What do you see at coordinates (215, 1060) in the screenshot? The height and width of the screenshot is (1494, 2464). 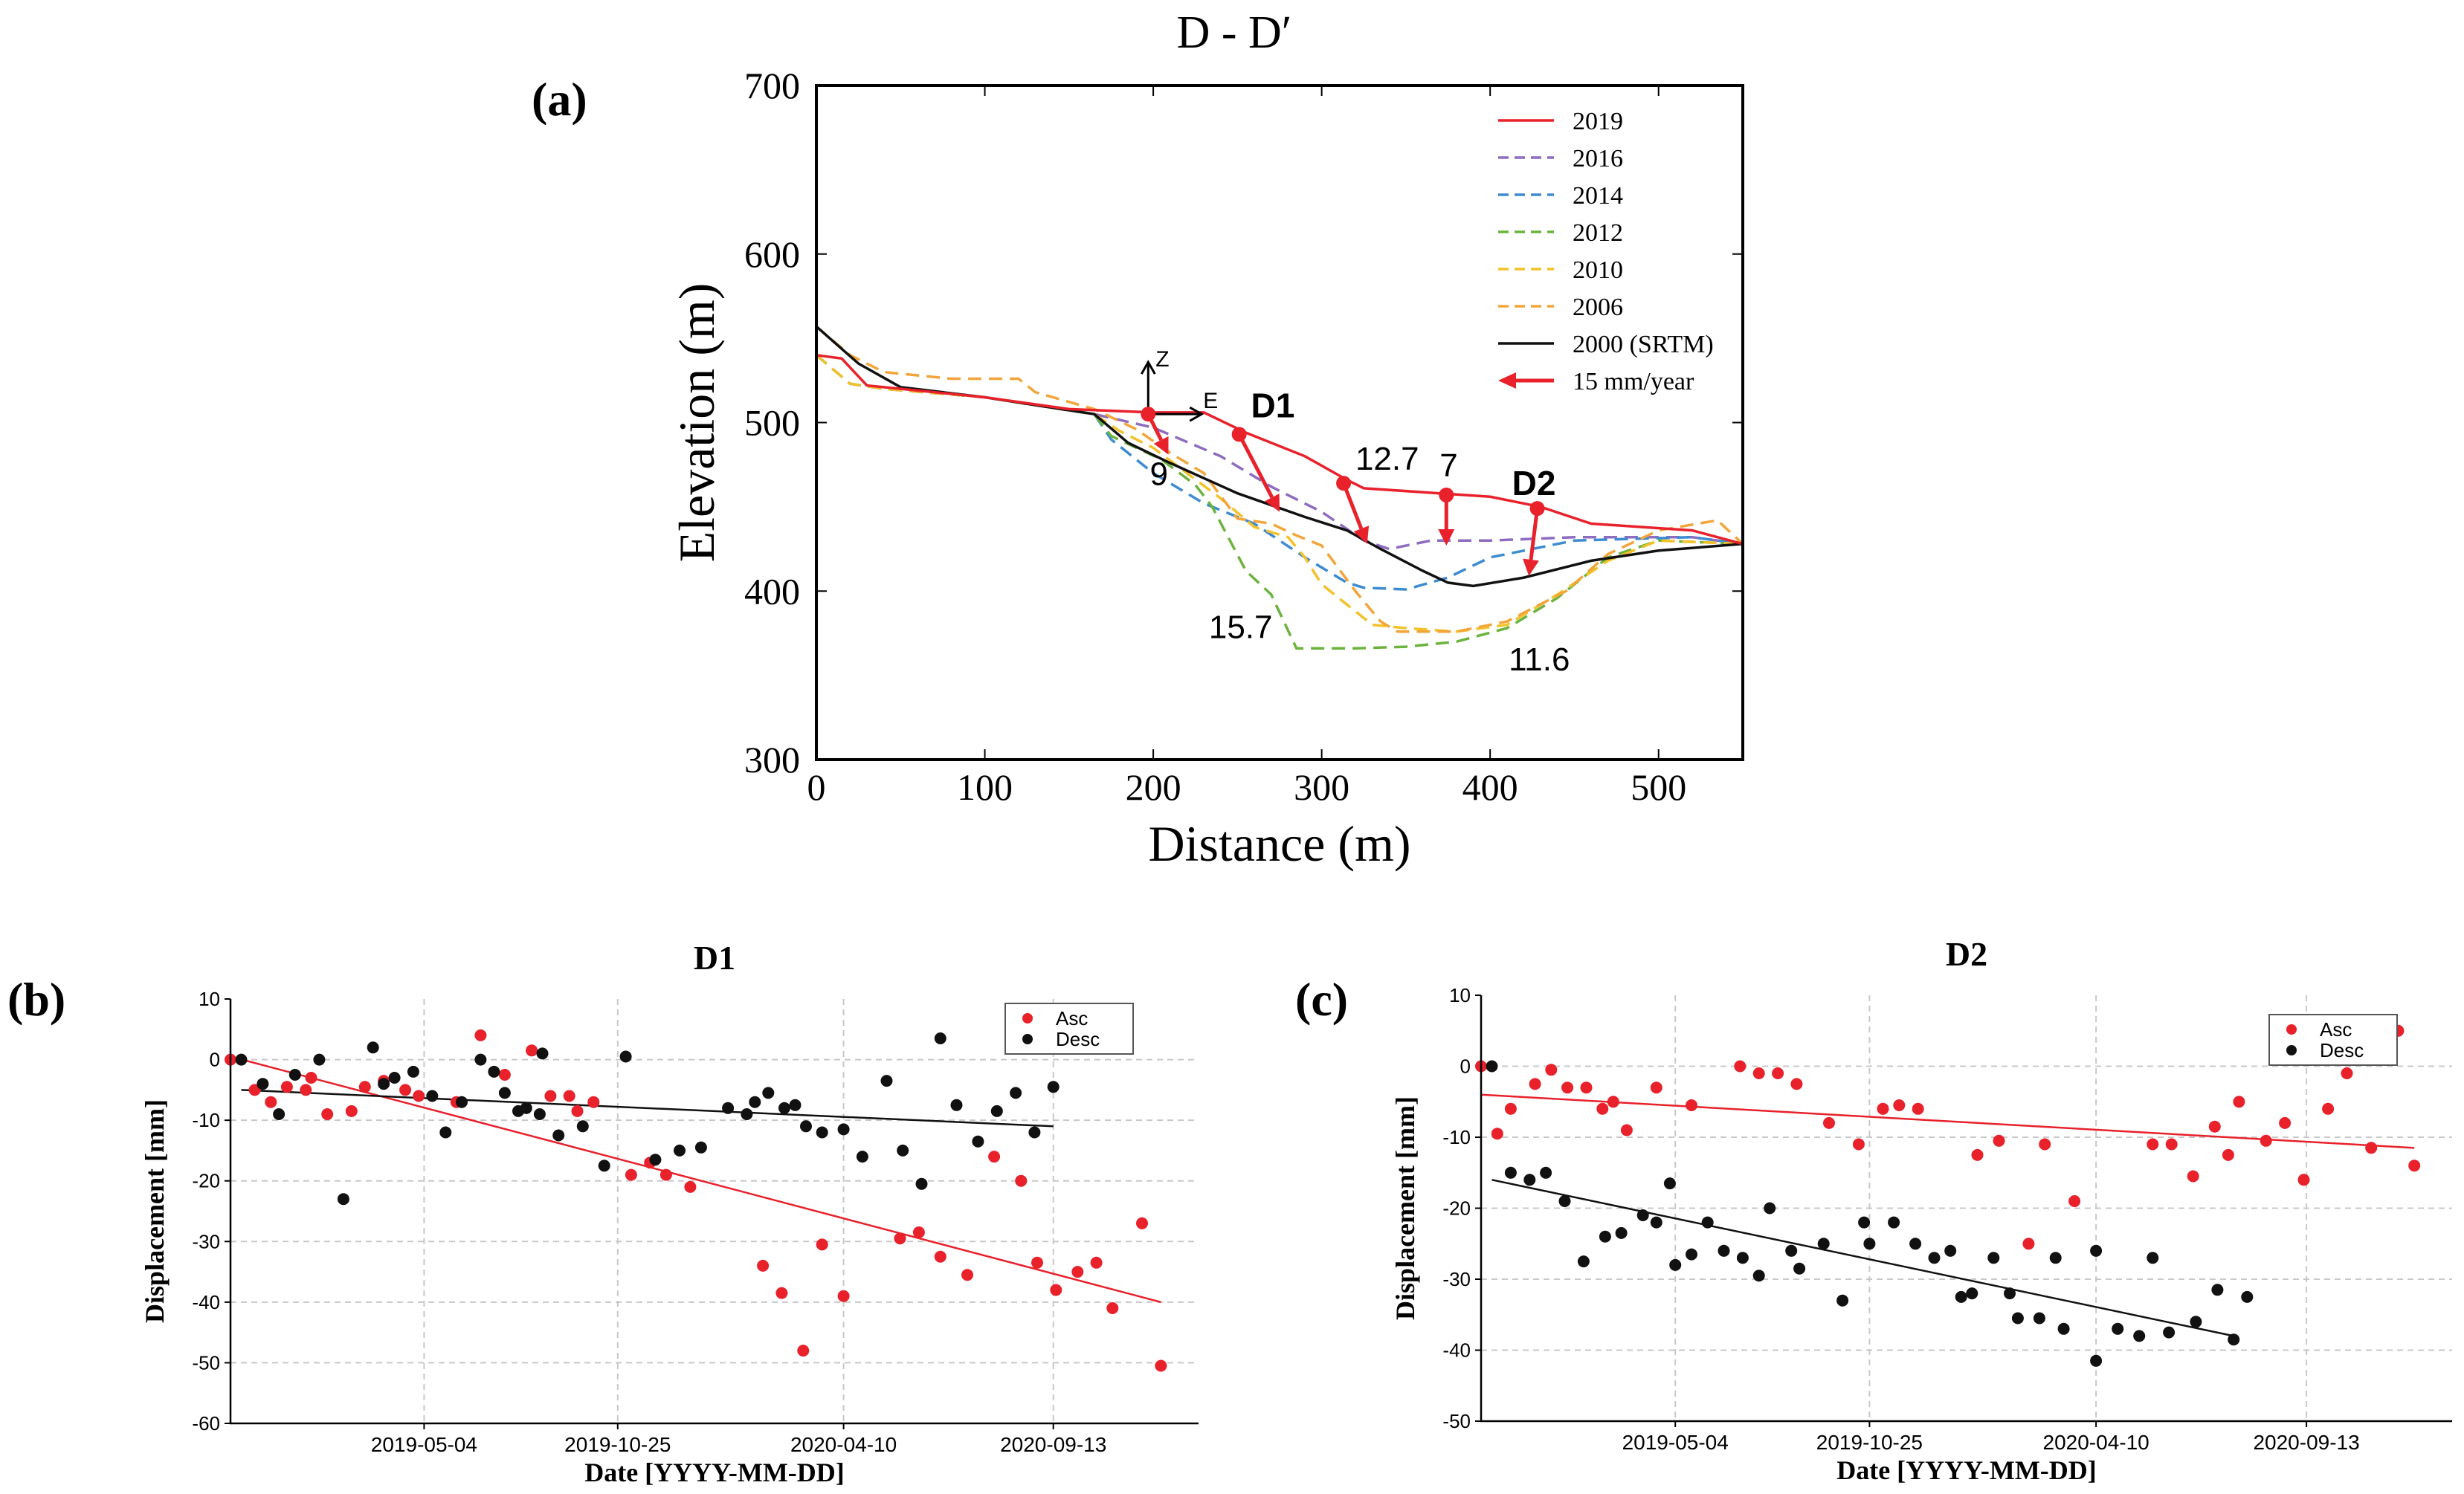 I see `y-tick-label: 0` at bounding box center [215, 1060].